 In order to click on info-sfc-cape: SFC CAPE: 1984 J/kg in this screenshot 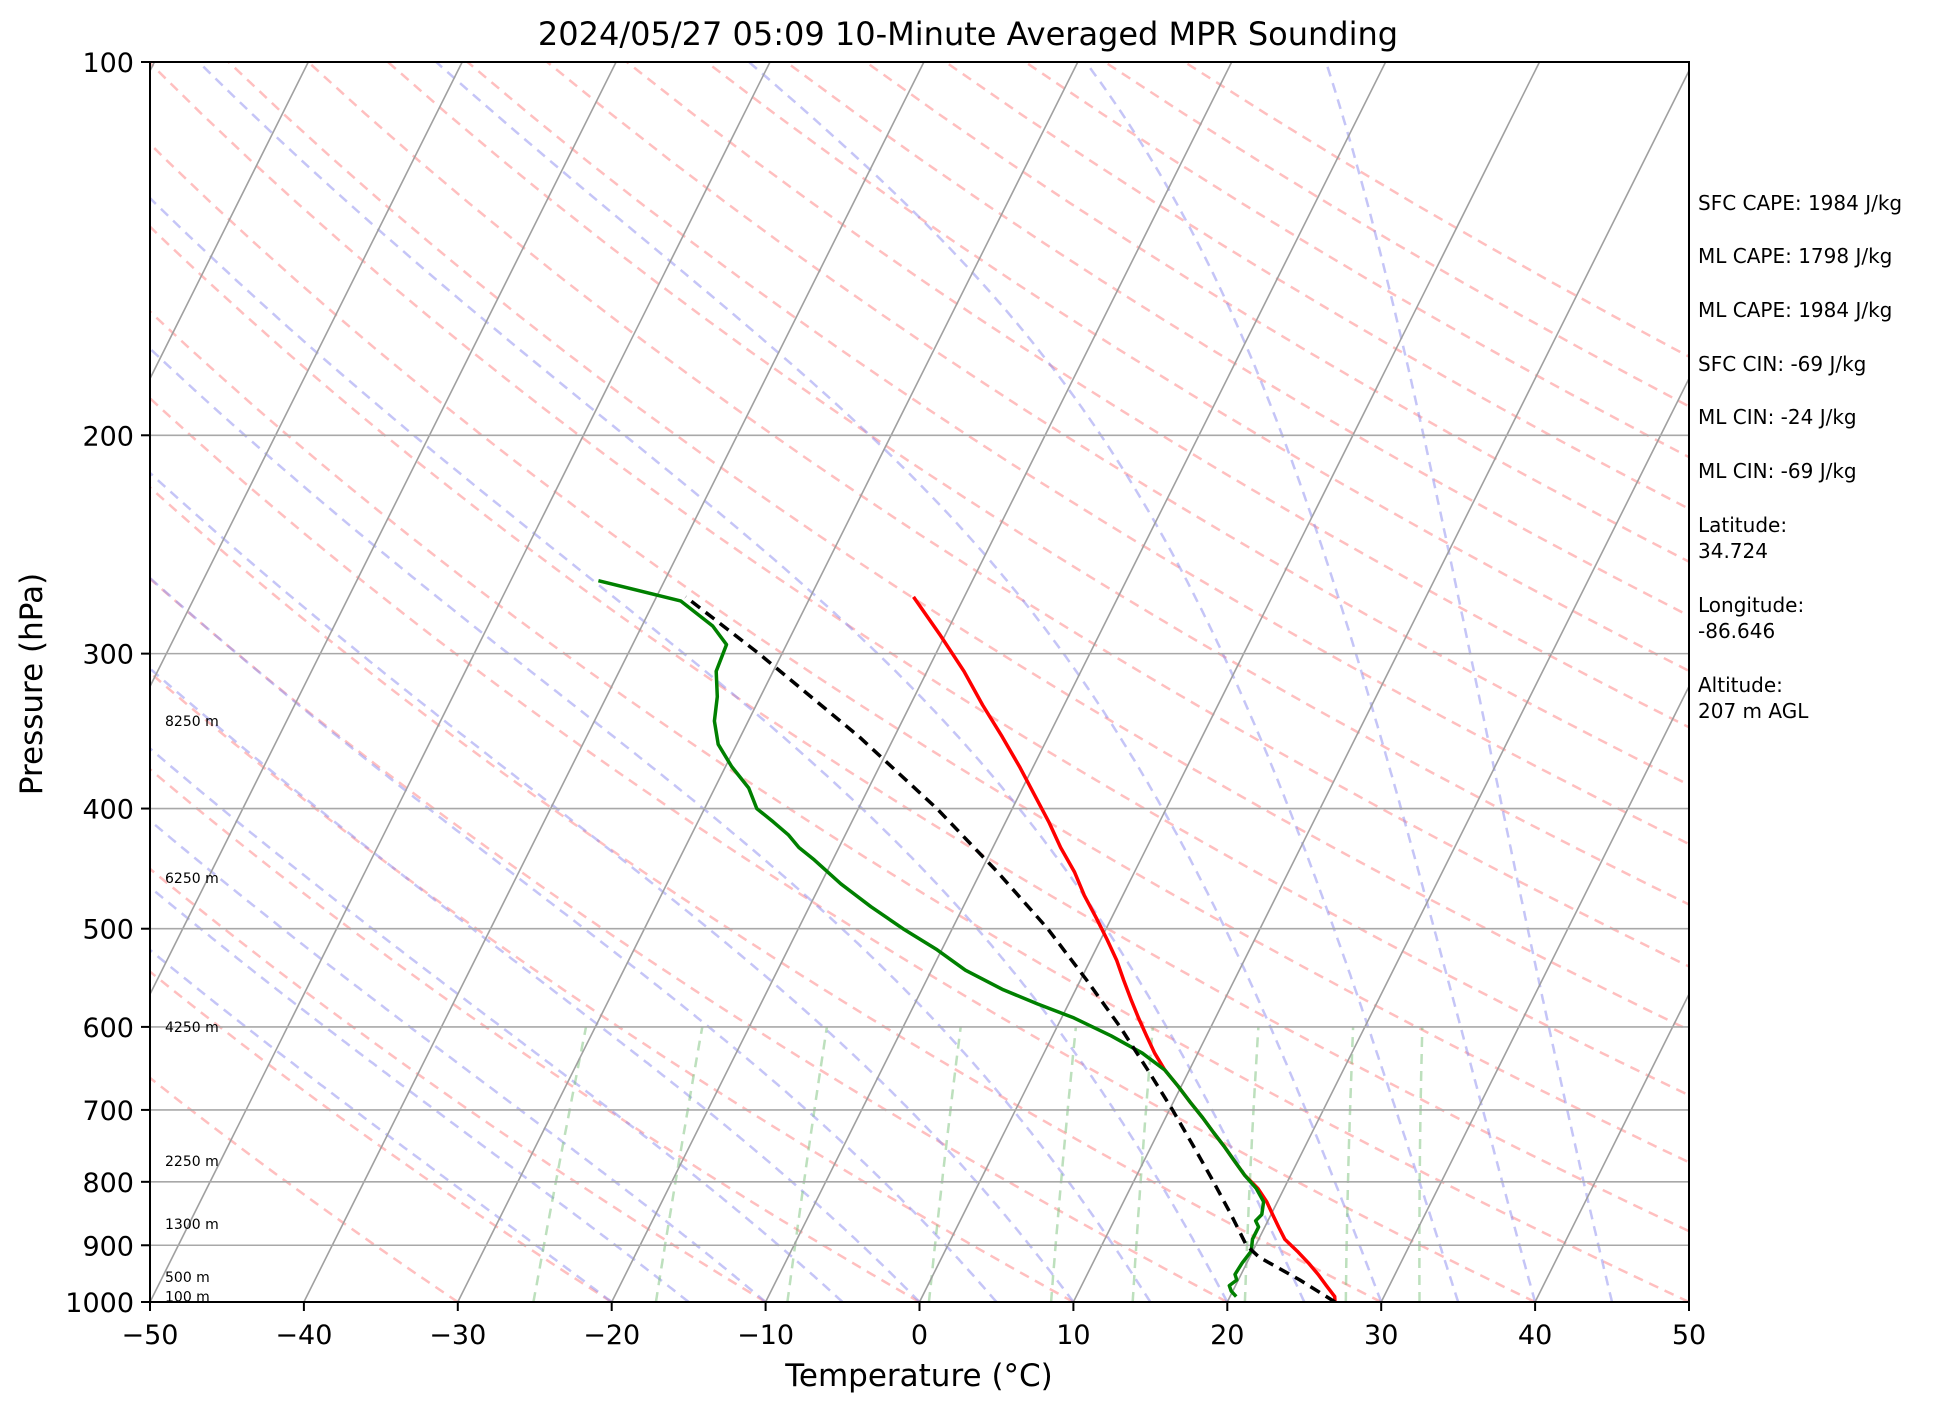, I will do `click(1800, 203)`.